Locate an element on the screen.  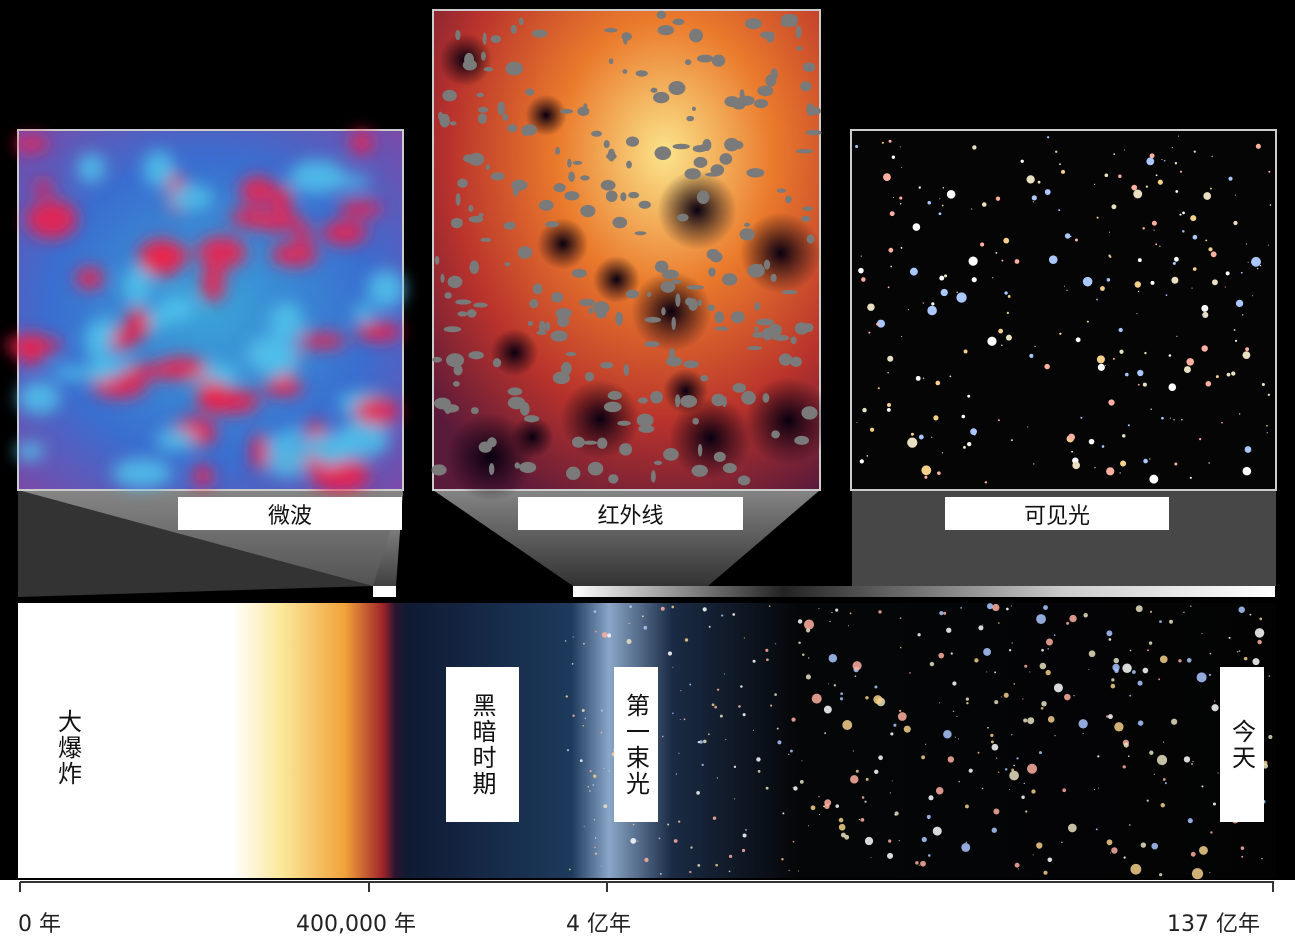
axis-label: 137 亿年 is located at coordinates (1213, 924).